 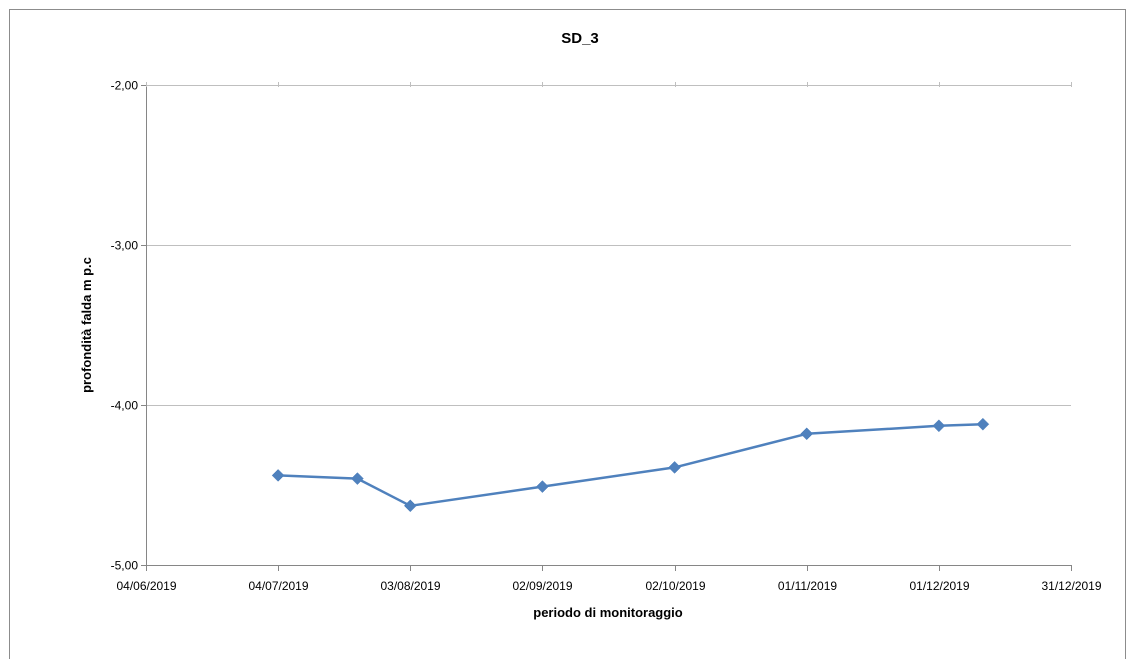 What do you see at coordinates (125, 86) in the screenshot?
I see `y-tick-label: -2,00` at bounding box center [125, 86].